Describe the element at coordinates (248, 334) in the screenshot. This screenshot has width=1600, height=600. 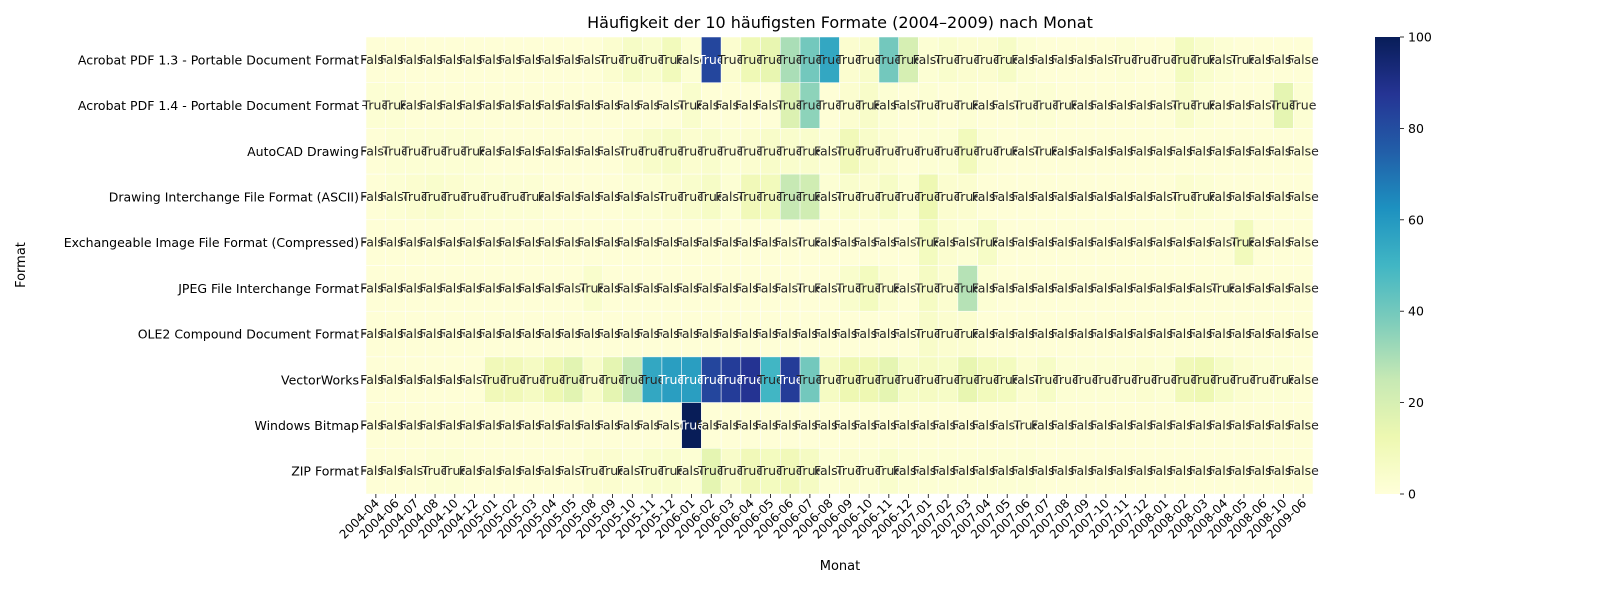
I see `y-tick-label: OLE2 Compound Document Format` at that location.